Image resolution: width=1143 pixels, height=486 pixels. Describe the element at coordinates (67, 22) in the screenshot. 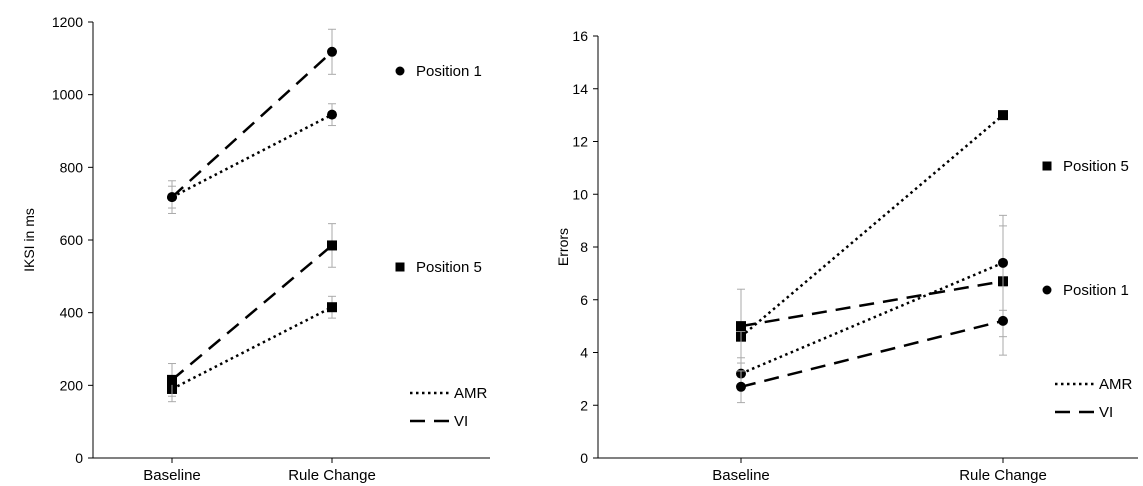

I see `y-tick-label: 1200` at that location.